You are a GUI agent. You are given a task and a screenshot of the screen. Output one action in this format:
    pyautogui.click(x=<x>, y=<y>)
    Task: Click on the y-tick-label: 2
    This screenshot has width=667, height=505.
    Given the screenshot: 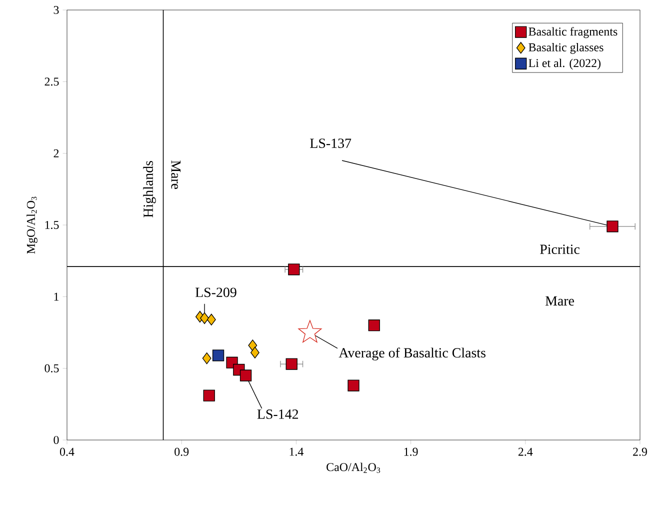 What is the action you would take?
    pyautogui.click(x=56, y=153)
    